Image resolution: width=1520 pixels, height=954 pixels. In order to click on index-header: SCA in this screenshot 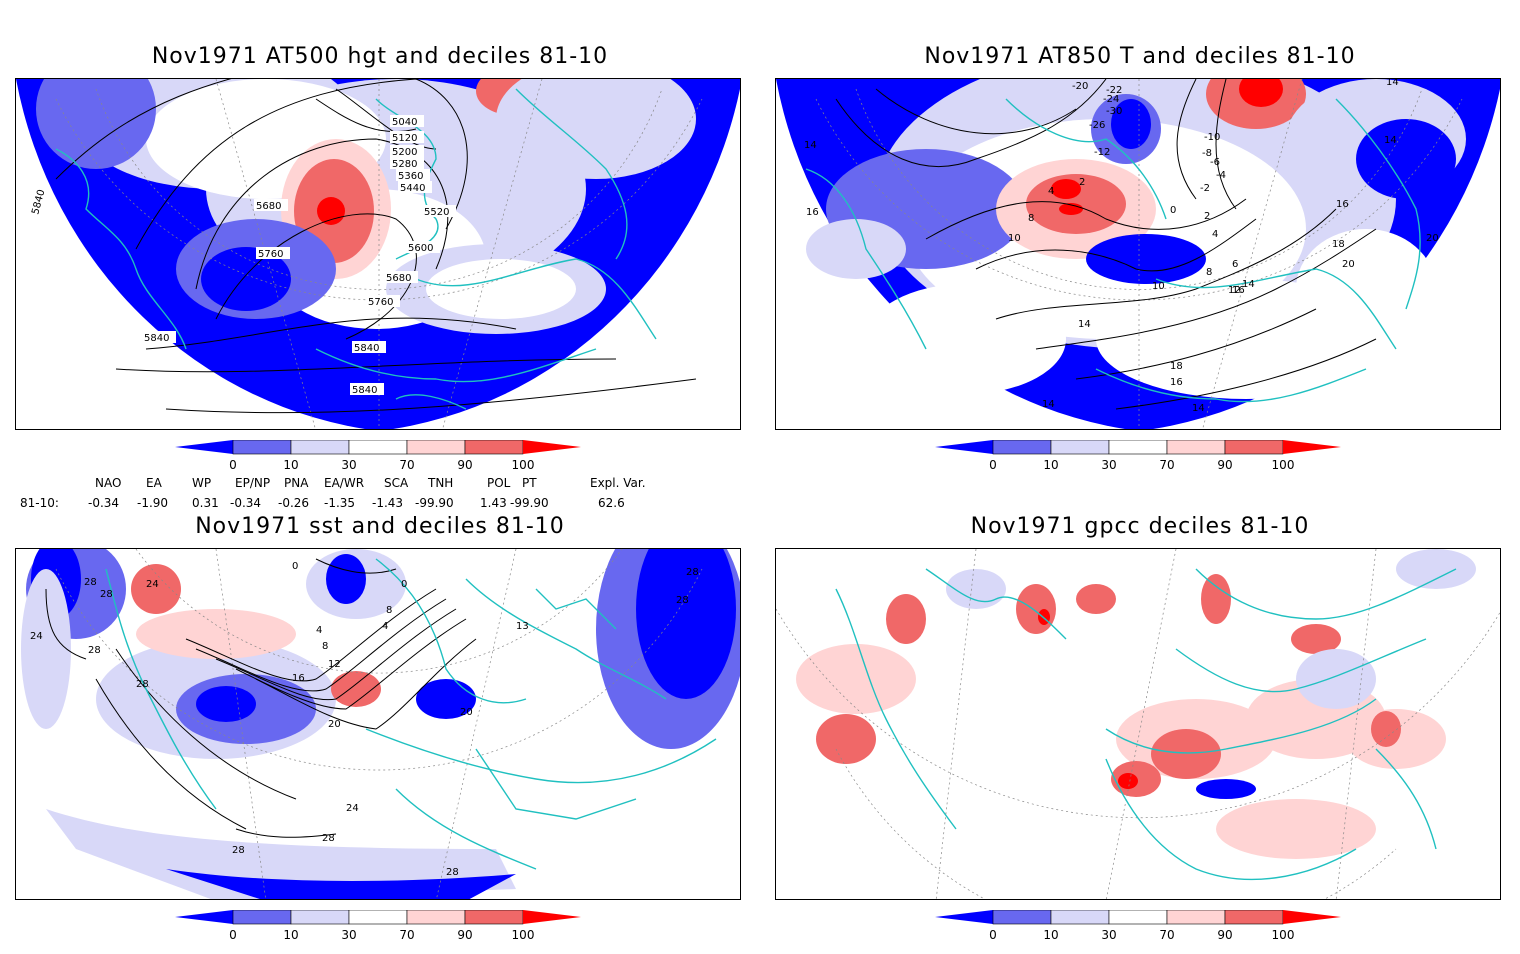, I will do `click(396, 483)`.